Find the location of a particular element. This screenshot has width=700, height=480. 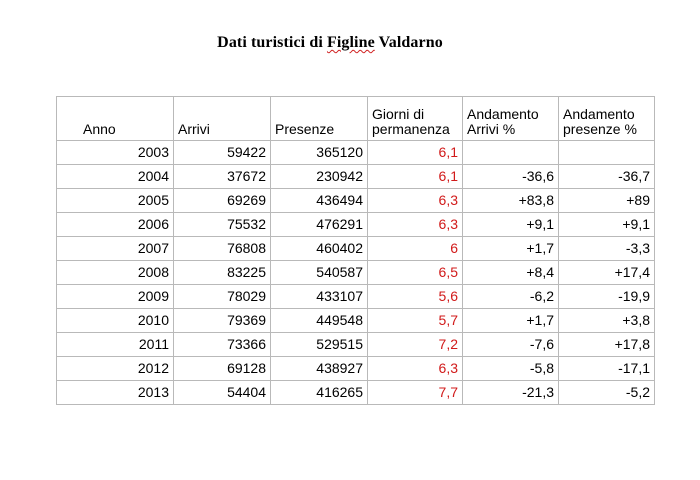

table-row: 2006 75532 476291 6,3 +9,1 +9,1 is located at coordinates (355, 224).